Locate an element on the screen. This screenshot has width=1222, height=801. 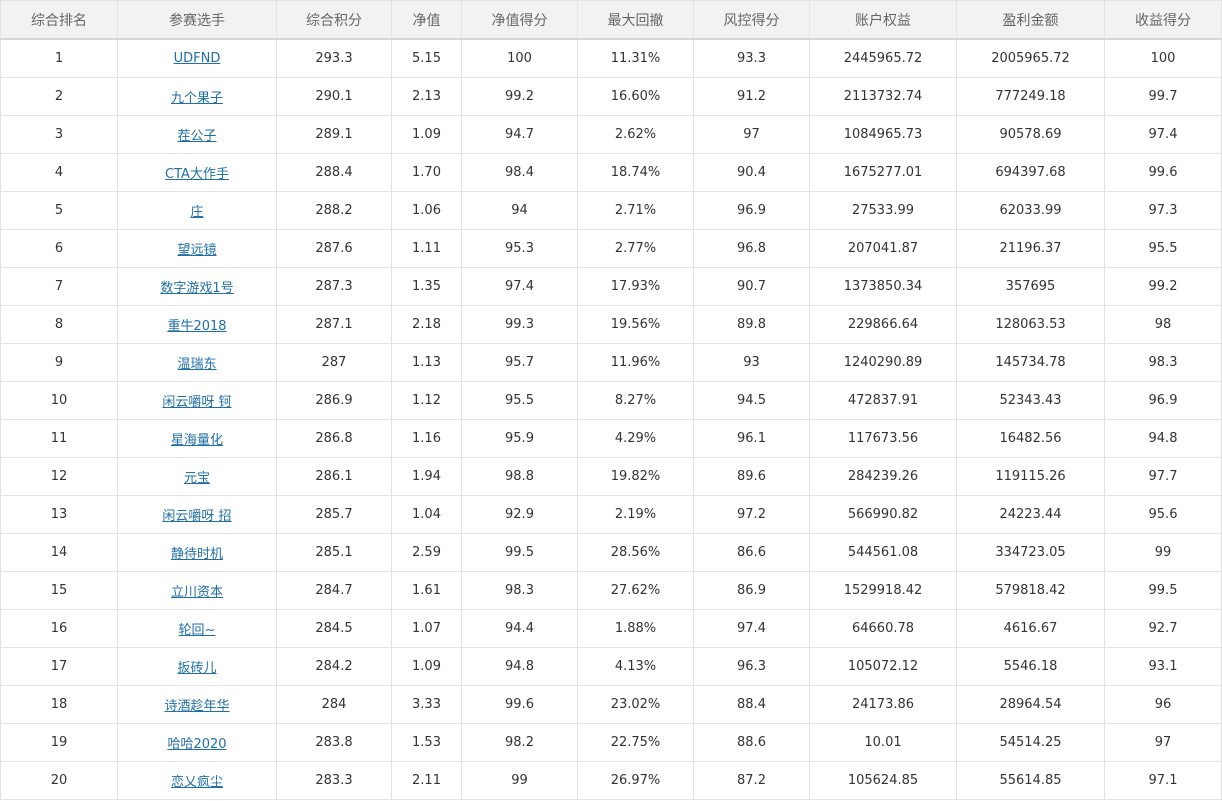
player-name-link: 望远镜 is located at coordinates (197, 250).